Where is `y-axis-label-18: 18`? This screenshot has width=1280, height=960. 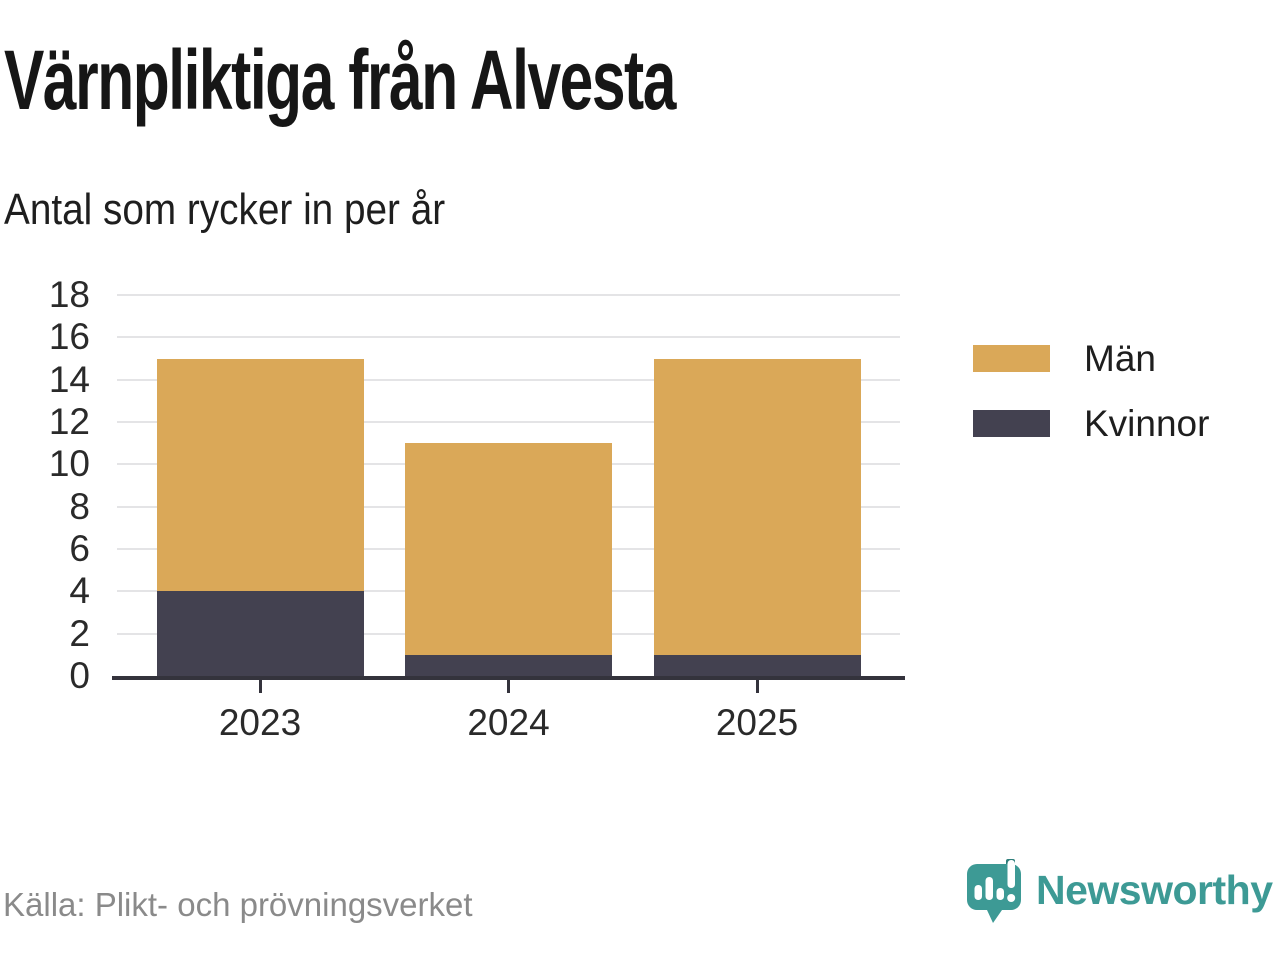
y-axis-label-18: 18 is located at coordinates (69, 294).